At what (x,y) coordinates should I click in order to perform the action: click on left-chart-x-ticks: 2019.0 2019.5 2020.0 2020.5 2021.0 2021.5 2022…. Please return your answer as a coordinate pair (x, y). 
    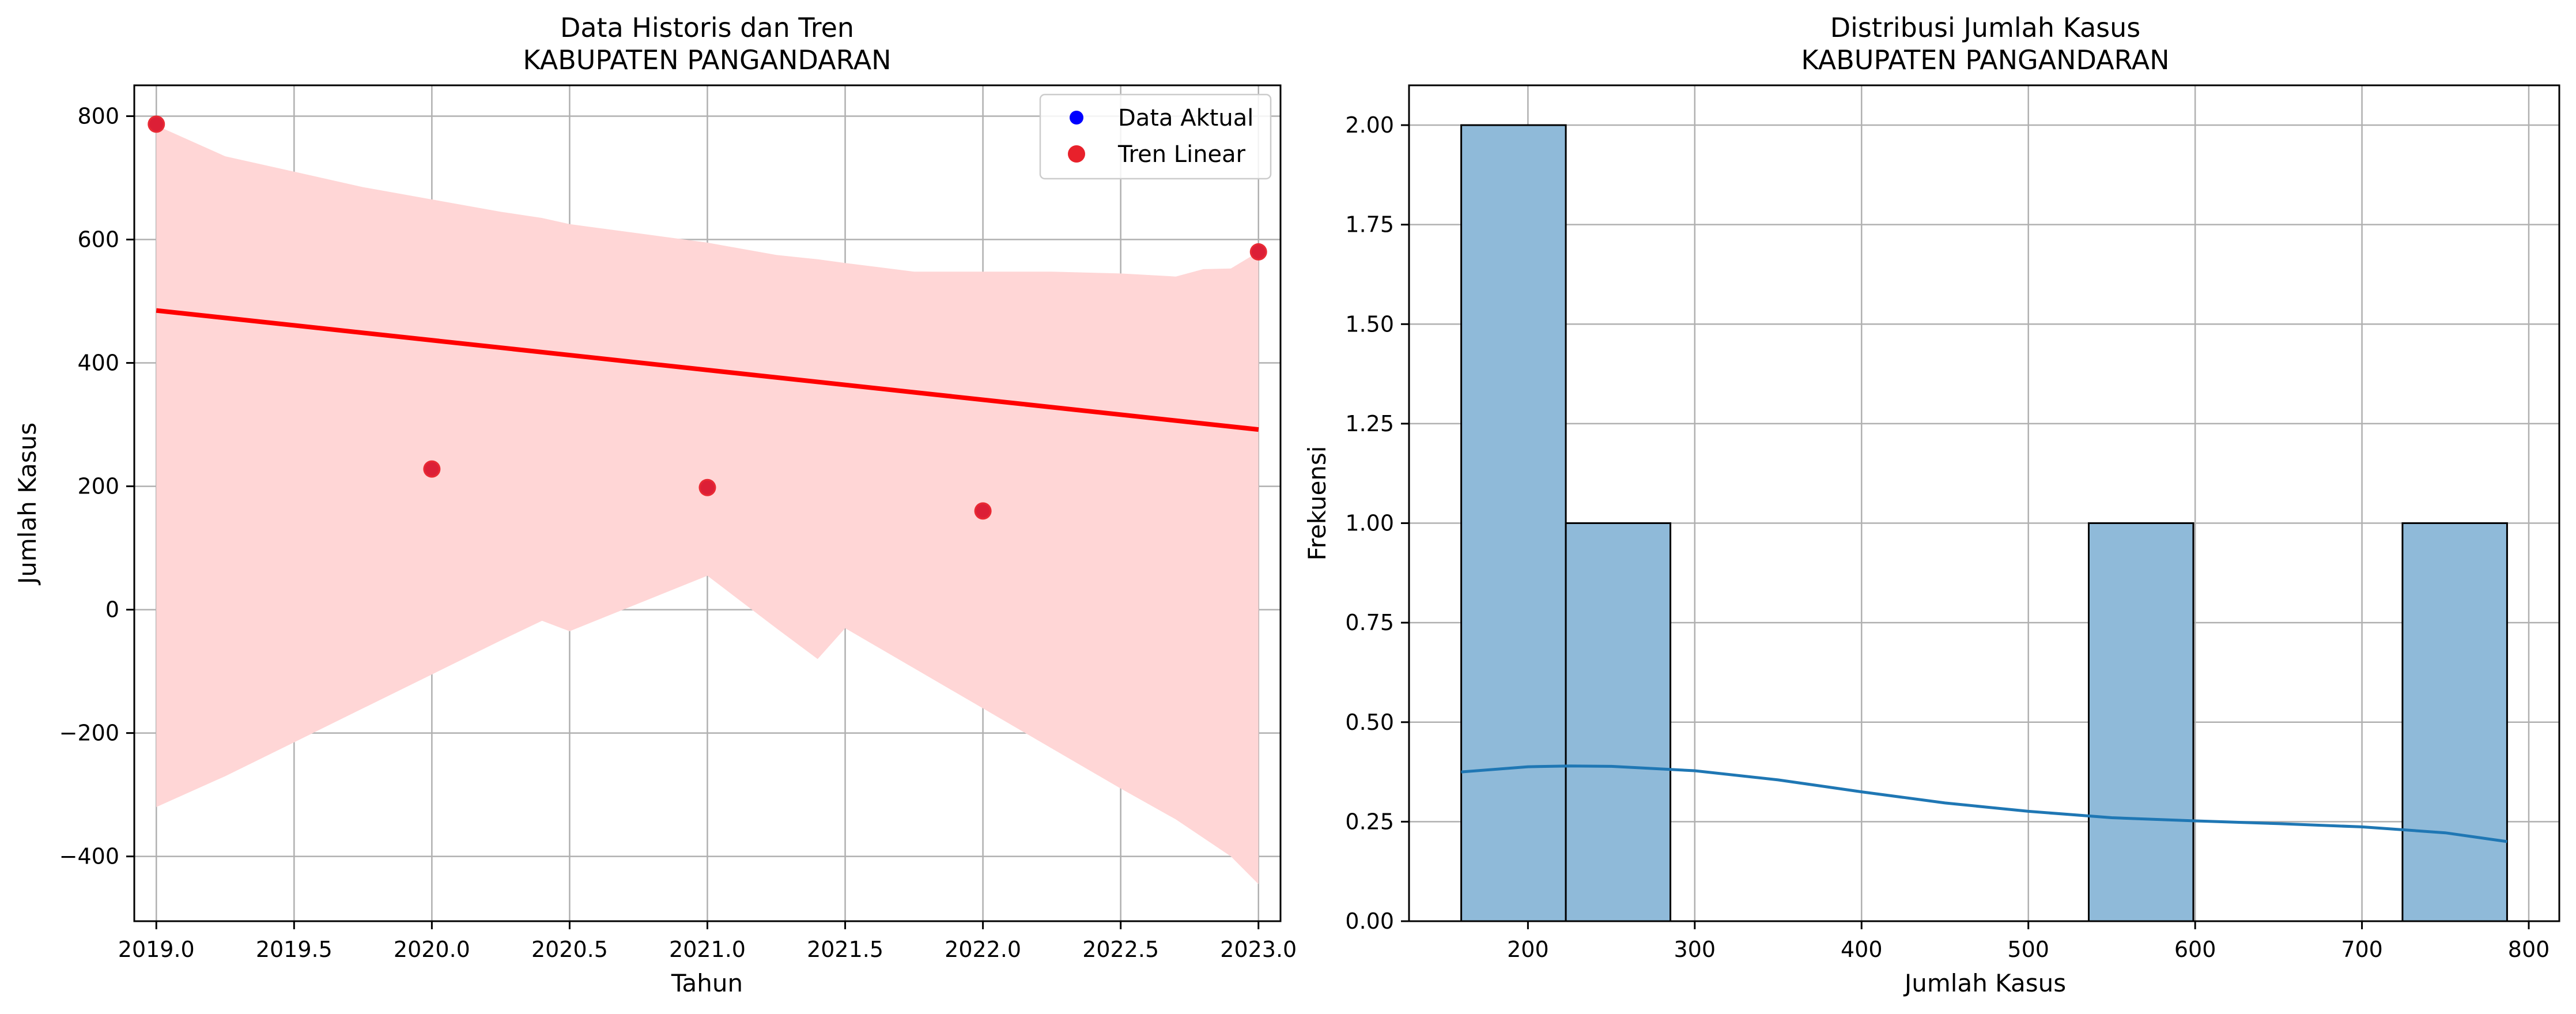
    Looking at the image, I should click on (707, 942).